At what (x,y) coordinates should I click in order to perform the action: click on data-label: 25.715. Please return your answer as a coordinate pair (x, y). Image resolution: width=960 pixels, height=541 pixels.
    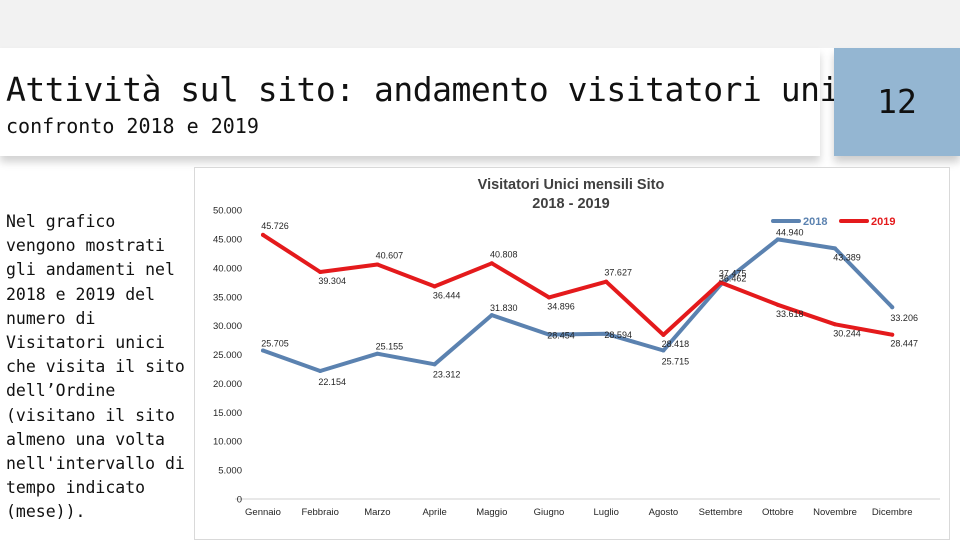
    Looking at the image, I should click on (676, 361).